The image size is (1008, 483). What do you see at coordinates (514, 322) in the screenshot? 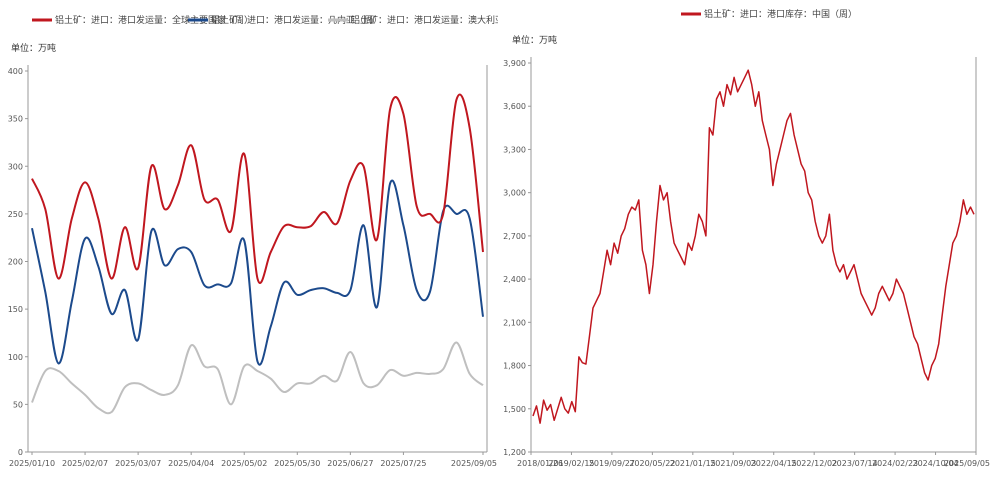
I see `y-tick-label: 2,100` at bounding box center [514, 322].